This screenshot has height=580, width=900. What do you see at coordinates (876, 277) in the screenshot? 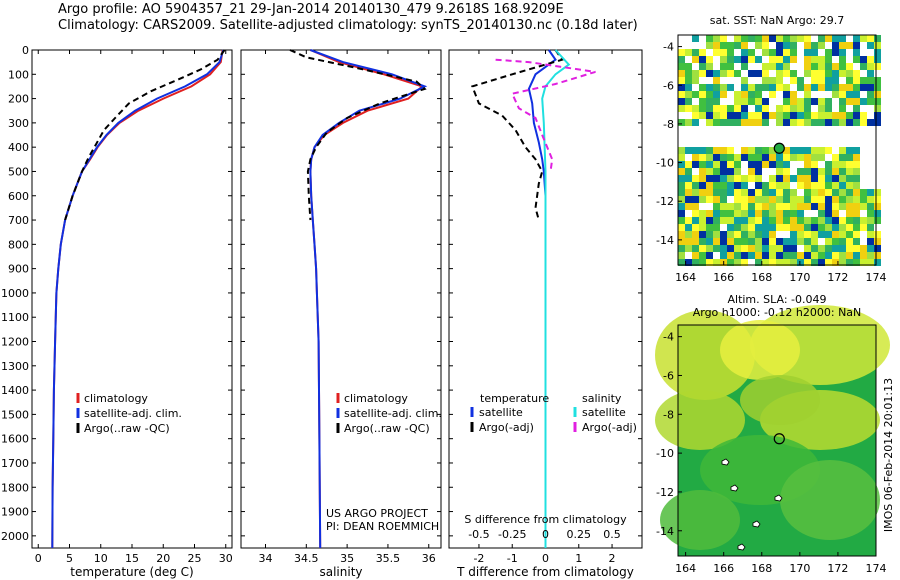
I see `sst-x-tick-label: 174` at bounding box center [876, 277].